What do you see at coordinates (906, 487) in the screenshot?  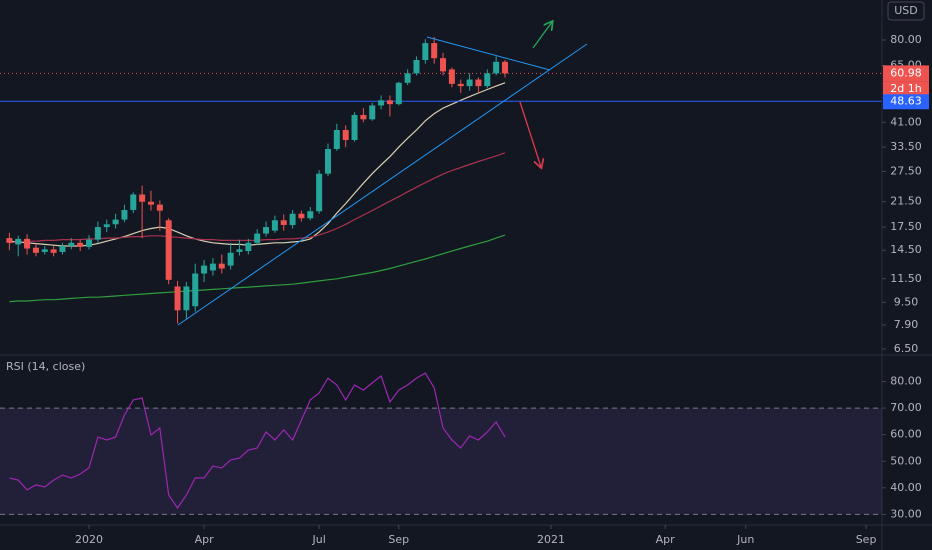 I see `y-tick-label: 40.00` at bounding box center [906, 487].